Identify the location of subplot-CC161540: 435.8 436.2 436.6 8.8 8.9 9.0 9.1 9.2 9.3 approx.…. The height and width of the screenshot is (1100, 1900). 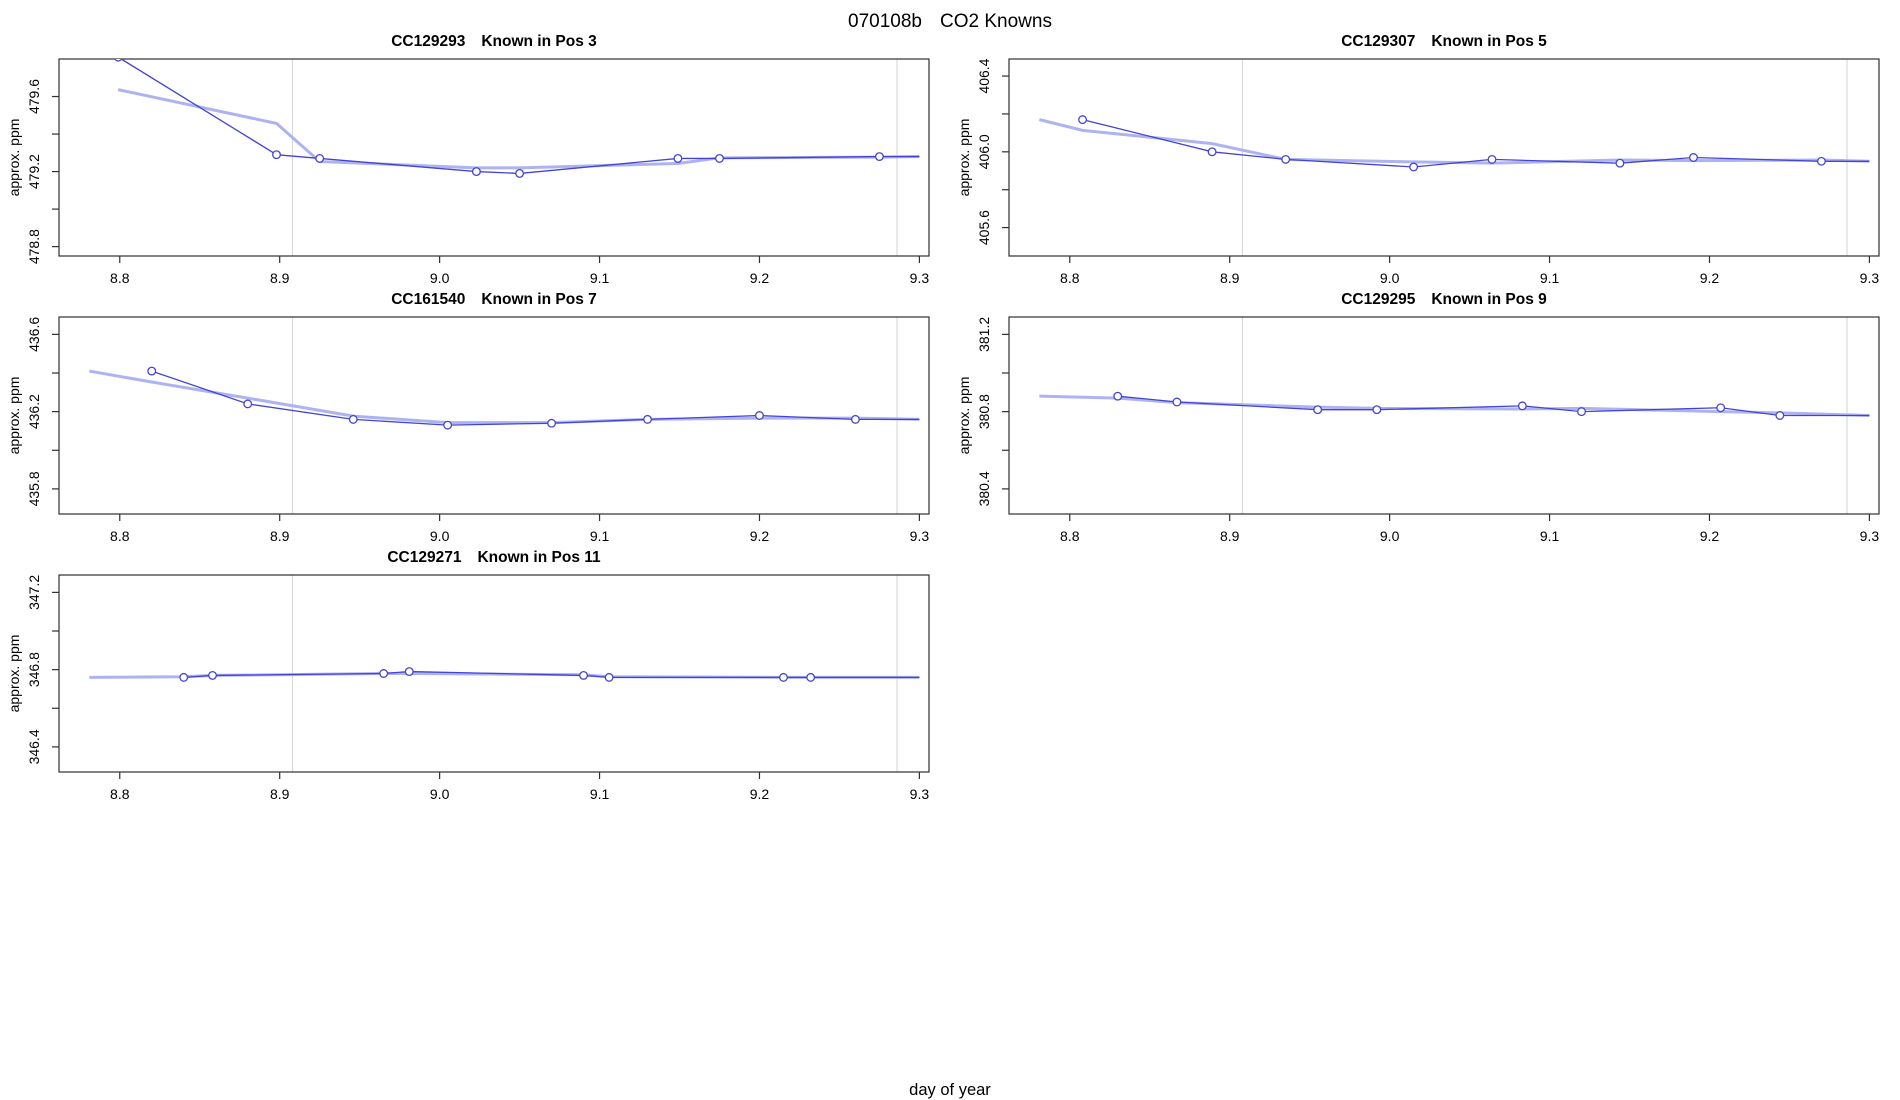
(468, 417).